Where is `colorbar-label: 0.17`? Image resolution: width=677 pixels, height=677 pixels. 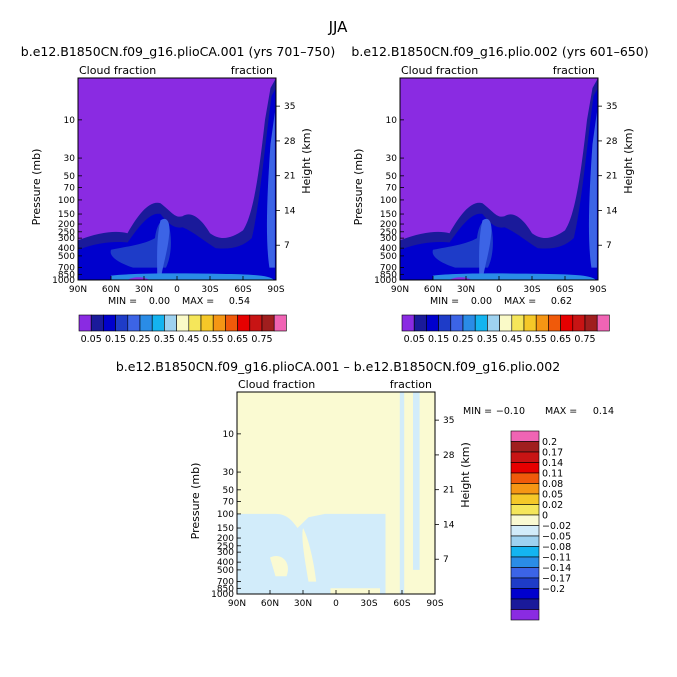
colorbar-label: 0.17 is located at coordinates (552, 453).